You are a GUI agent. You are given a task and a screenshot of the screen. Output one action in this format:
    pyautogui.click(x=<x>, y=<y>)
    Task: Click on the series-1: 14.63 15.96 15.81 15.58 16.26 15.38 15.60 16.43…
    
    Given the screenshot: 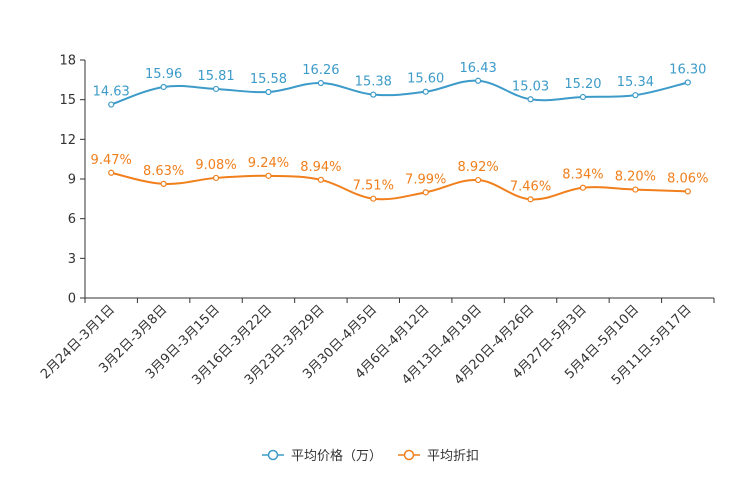 What is the action you would take?
    pyautogui.click(x=399, y=84)
    